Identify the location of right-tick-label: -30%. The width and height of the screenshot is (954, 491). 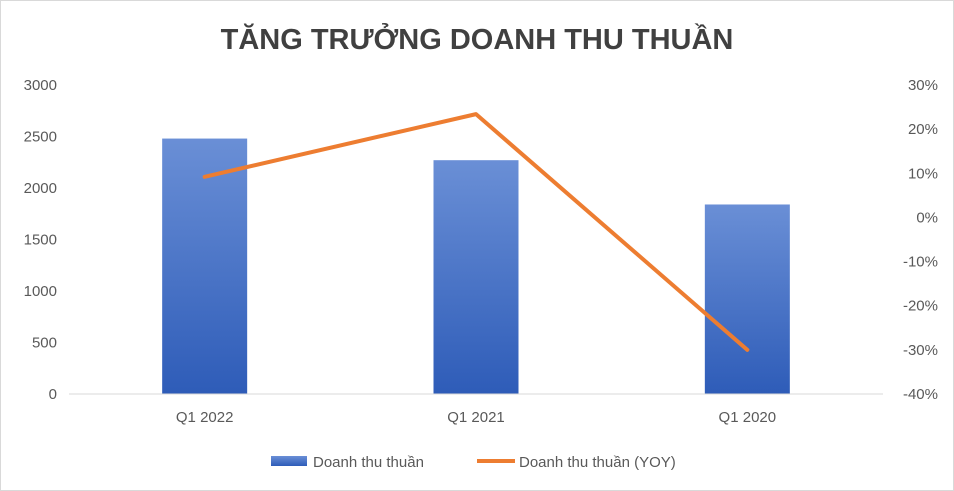
(920, 350).